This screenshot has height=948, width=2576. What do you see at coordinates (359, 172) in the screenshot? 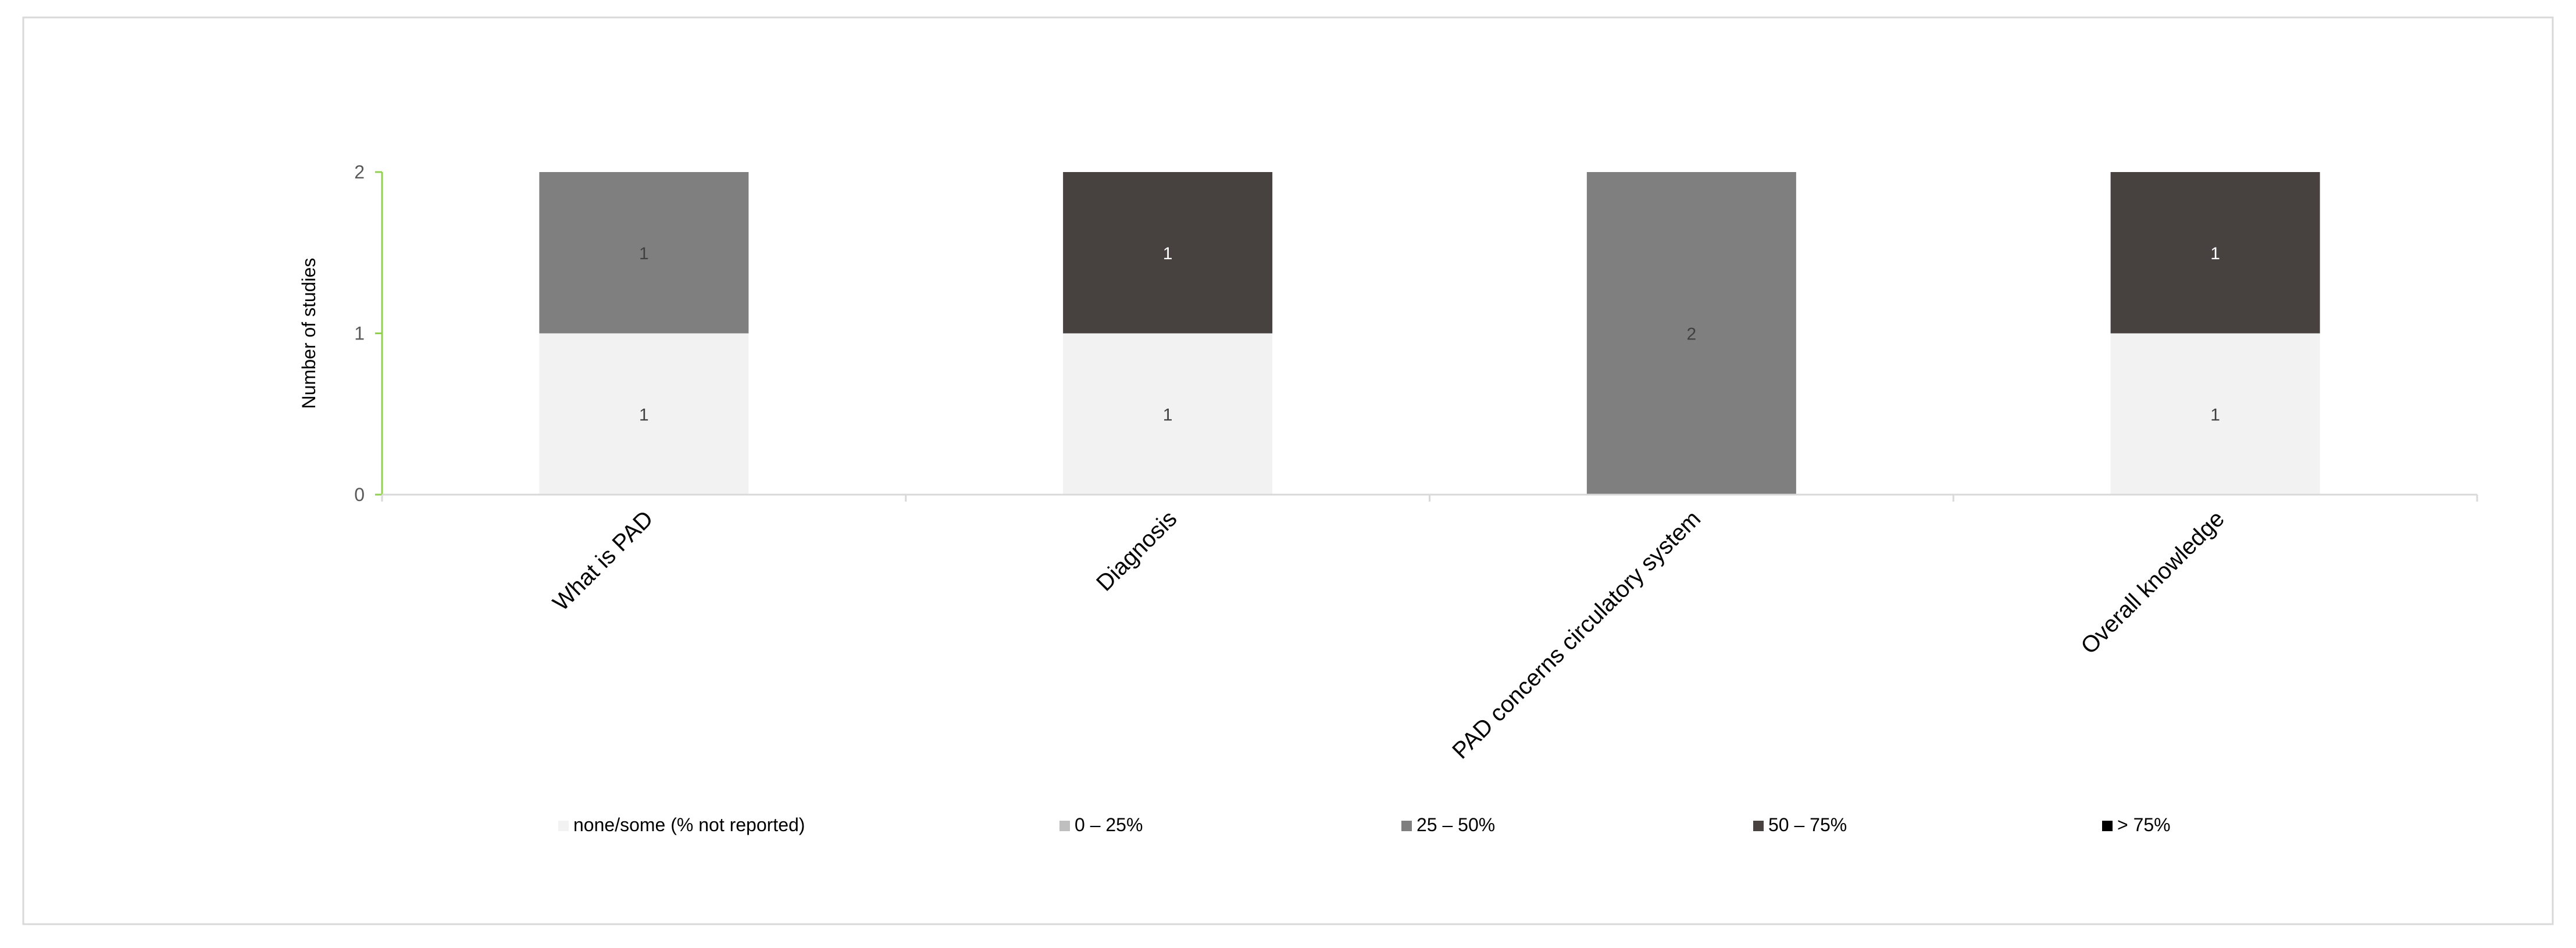
I see `y-tick-label: 2` at bounding box center [359, 172].